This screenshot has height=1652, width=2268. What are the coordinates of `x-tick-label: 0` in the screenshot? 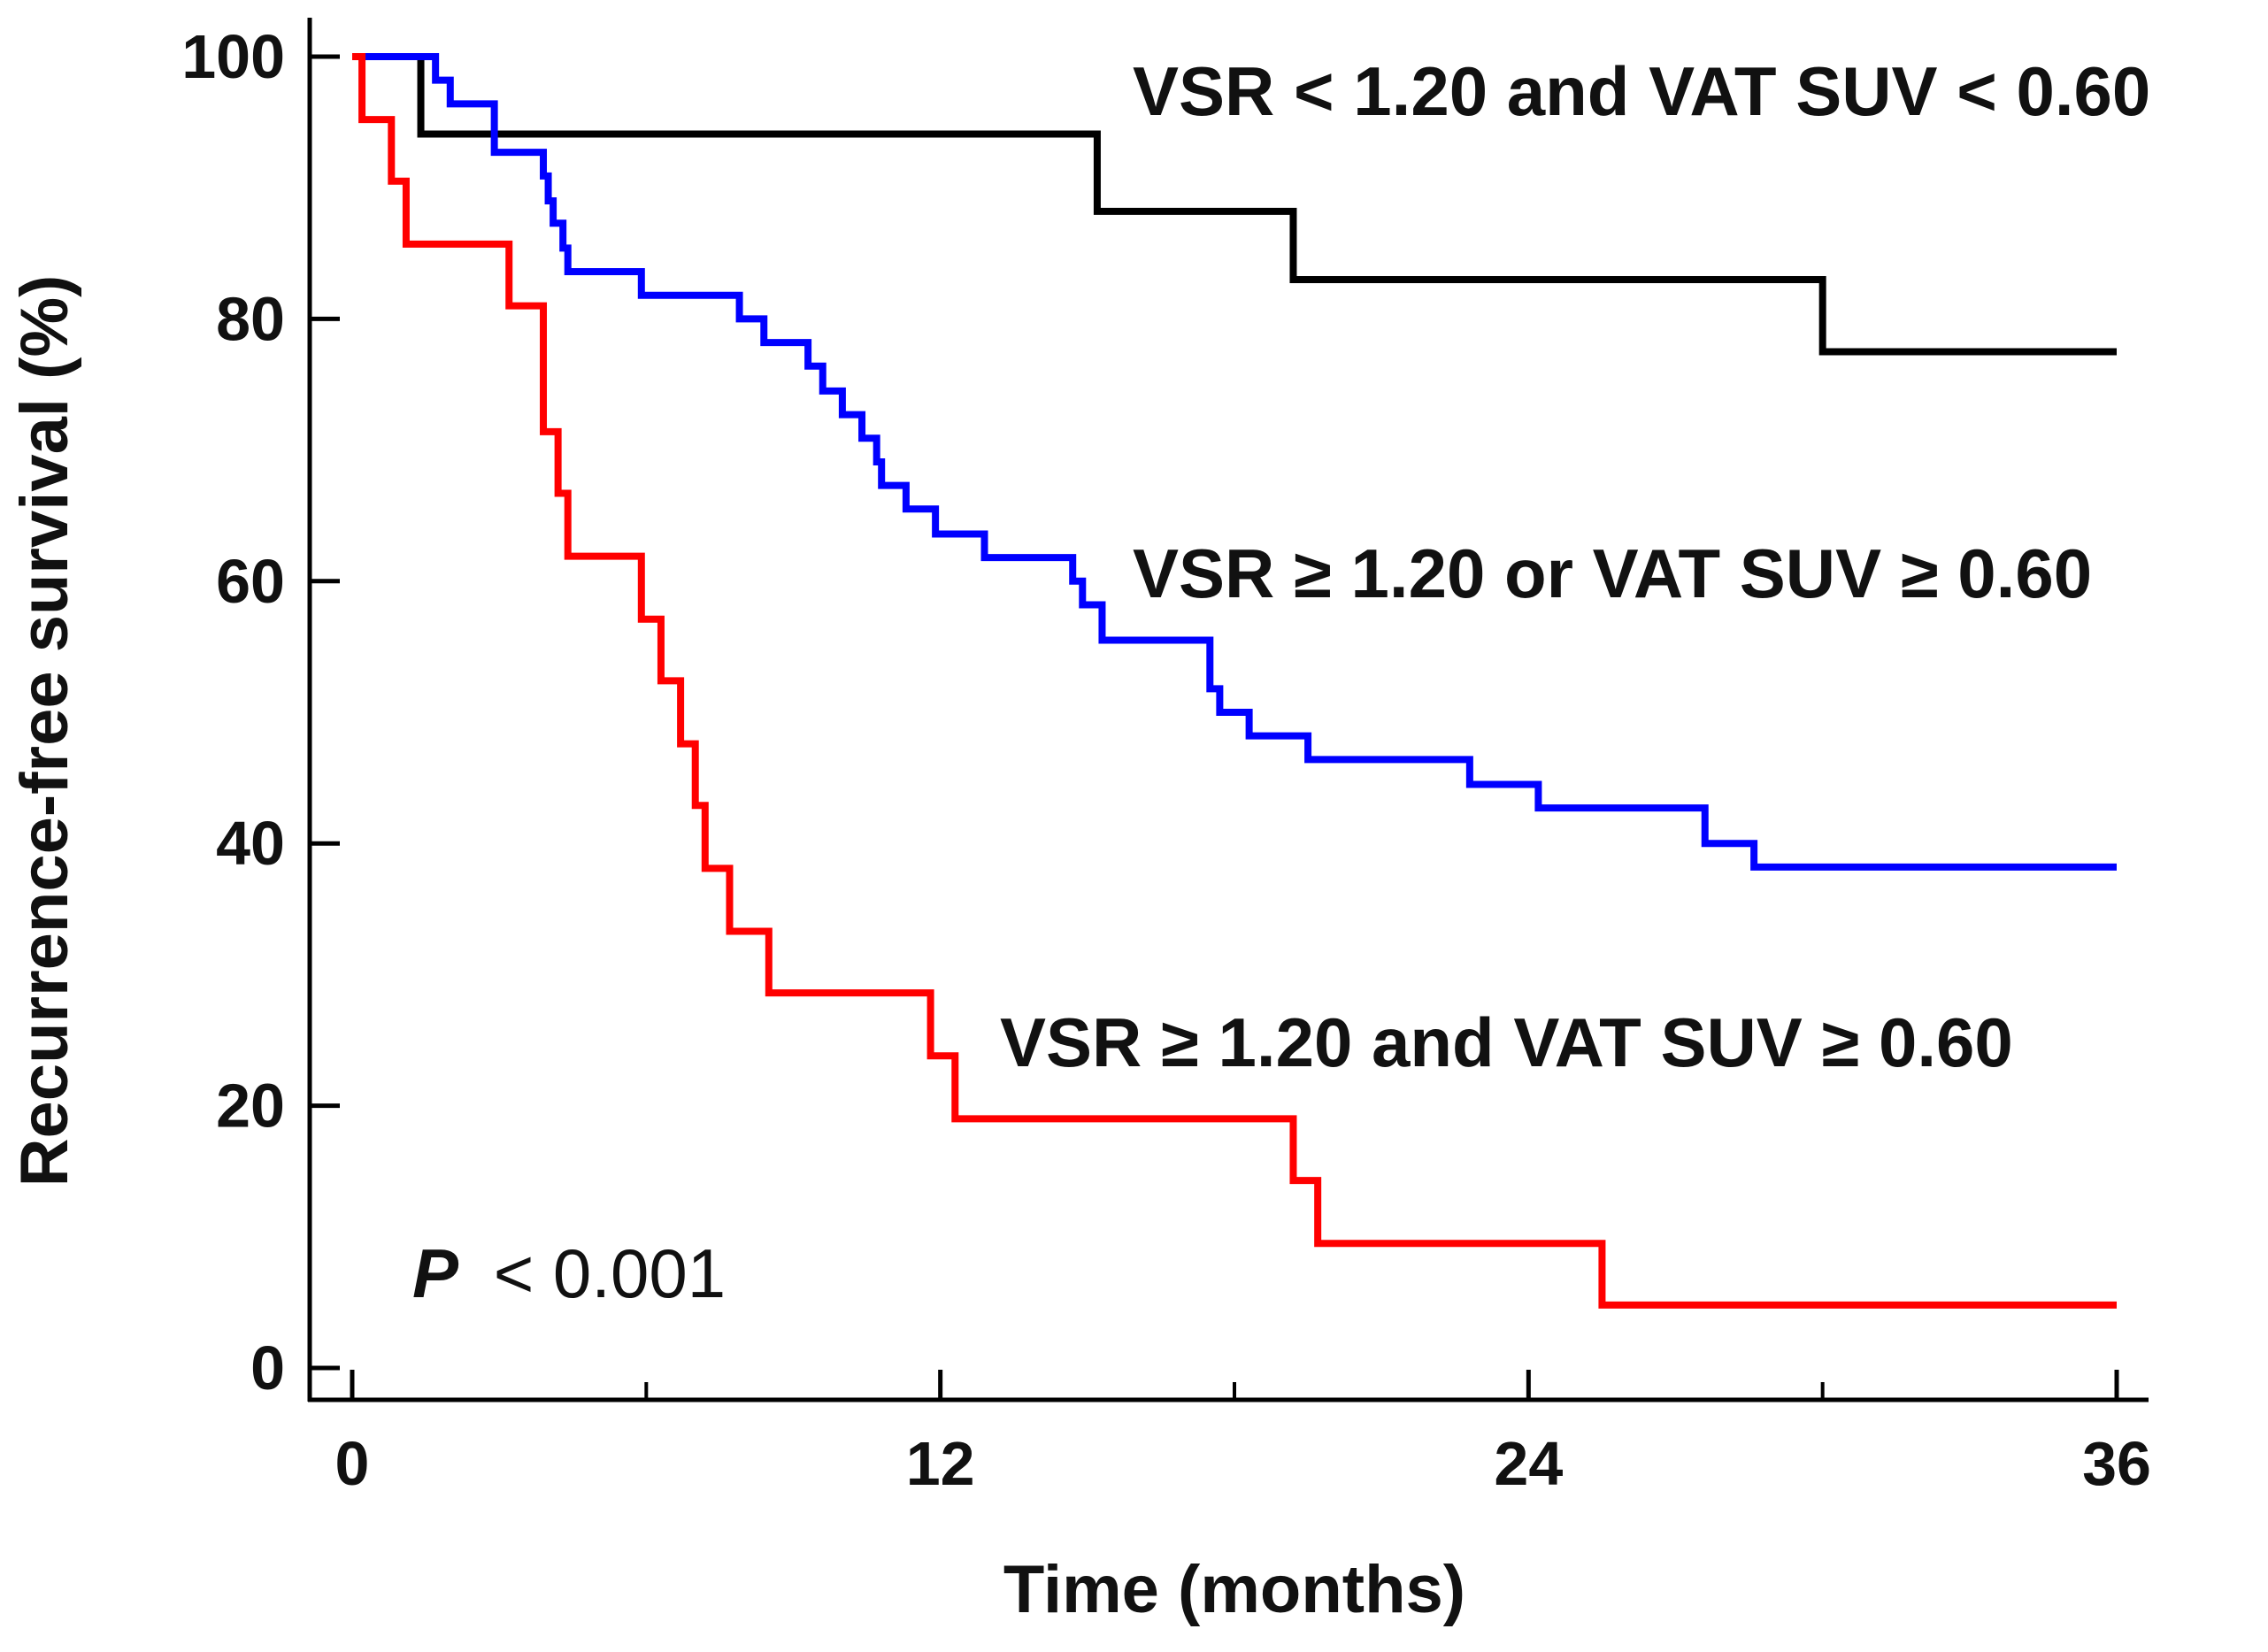 It's located at (352, 1463).